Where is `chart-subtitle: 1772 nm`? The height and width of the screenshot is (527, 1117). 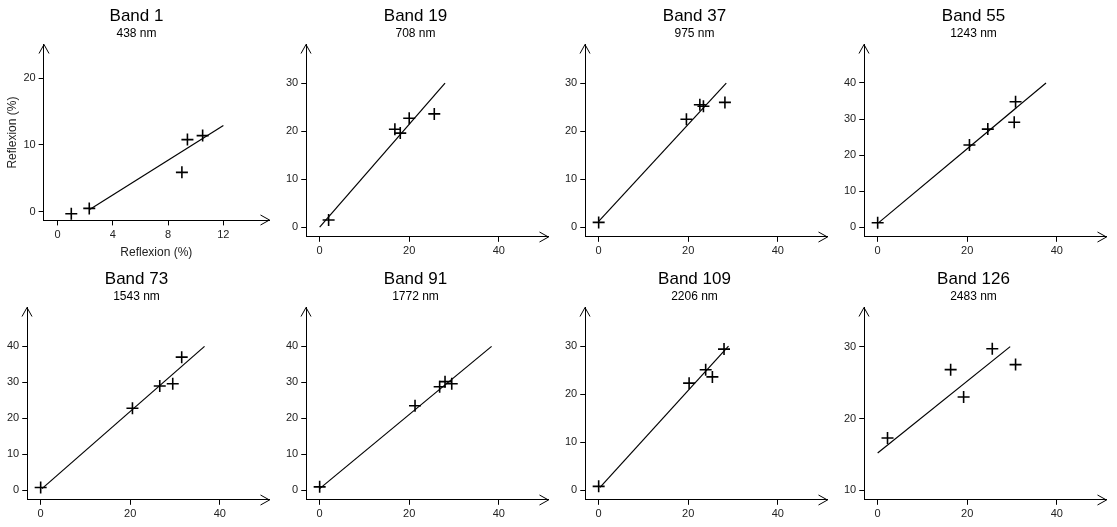 chart-subtitle: 1772 nm is located at coordinates (415, 295).